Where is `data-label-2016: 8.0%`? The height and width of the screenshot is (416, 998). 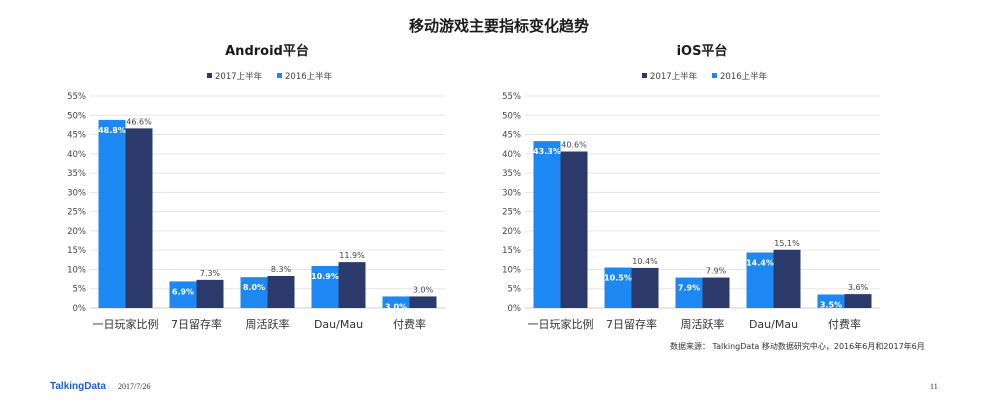 data-label-2016: 8.0% is located at coordinates (254, 287).